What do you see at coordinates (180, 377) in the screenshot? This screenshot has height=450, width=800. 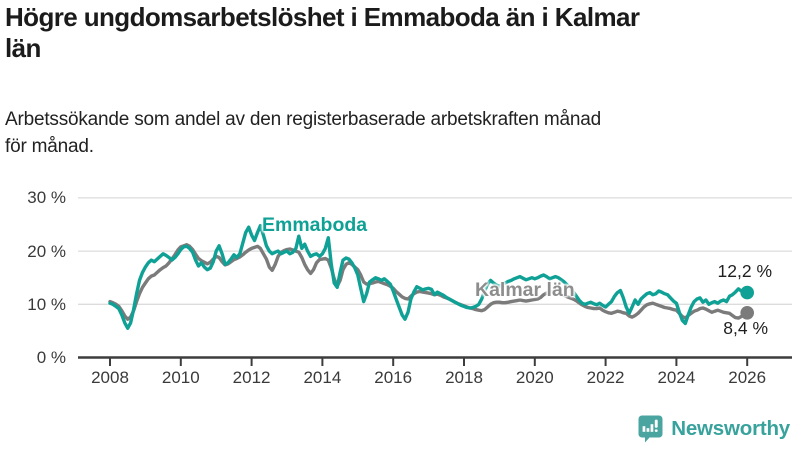 I see `x-axis-label: 2010` at bounding box center [180, 377].